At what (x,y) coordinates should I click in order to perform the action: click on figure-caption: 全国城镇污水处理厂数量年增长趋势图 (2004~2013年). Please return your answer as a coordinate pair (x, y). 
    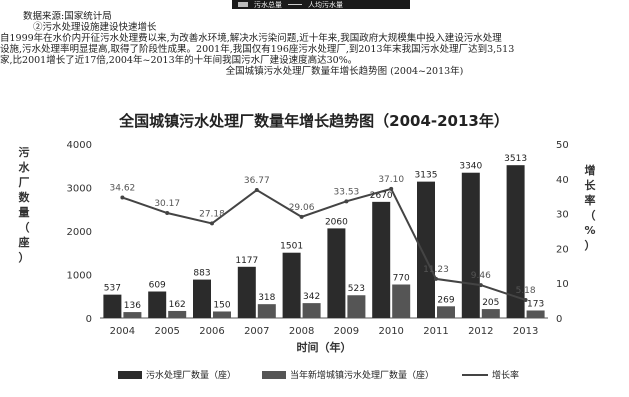
    Looking at the image, I should click on (344, 71).